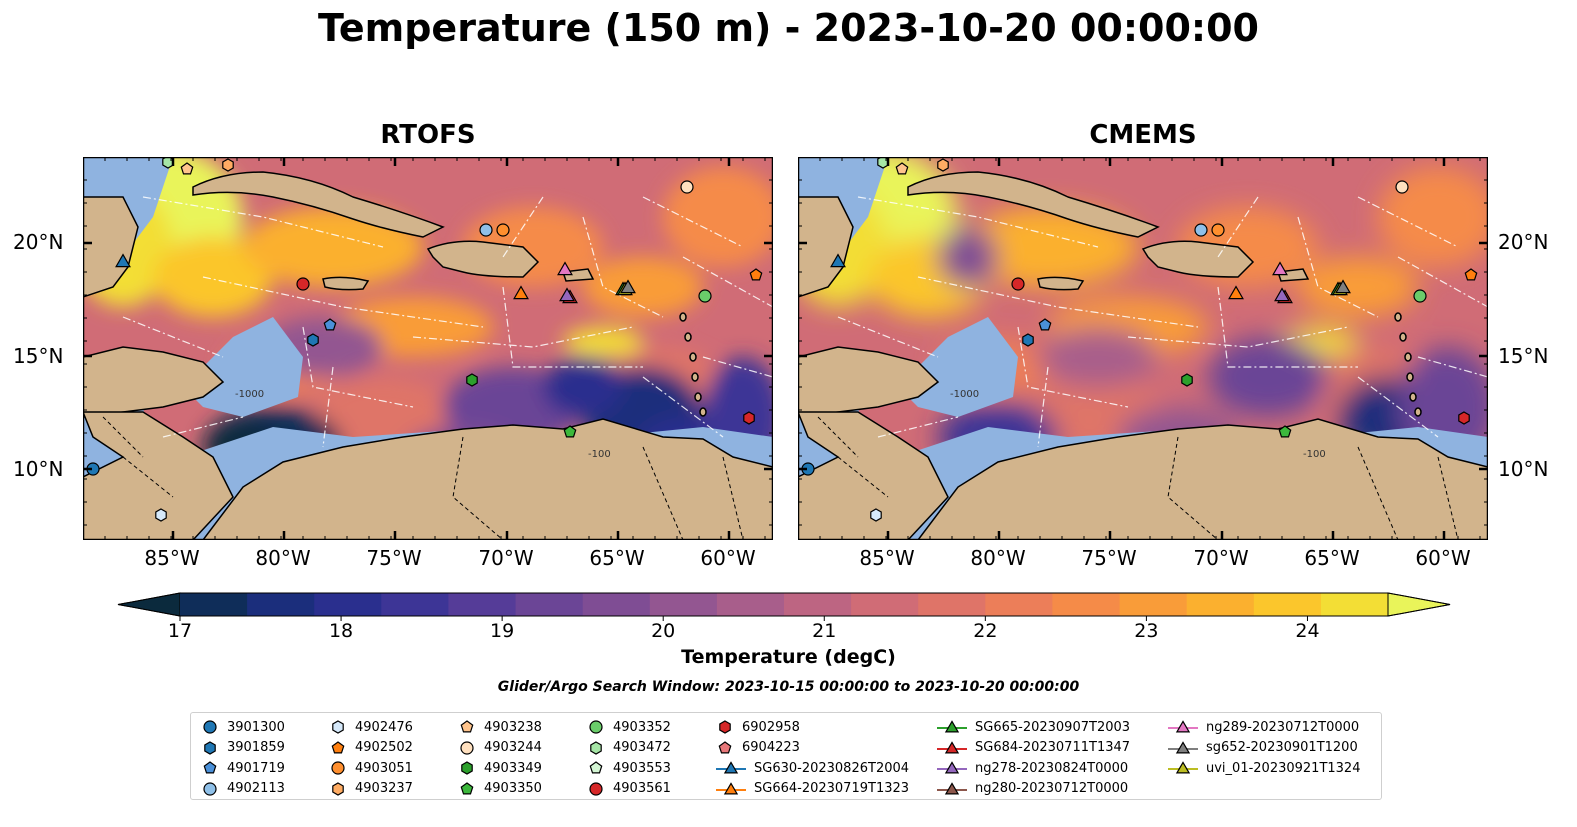 Image resolution: width=1577 pixels, height=827 pixels. I want to click on colorbar-tick-label: 17, so click(180, 631).